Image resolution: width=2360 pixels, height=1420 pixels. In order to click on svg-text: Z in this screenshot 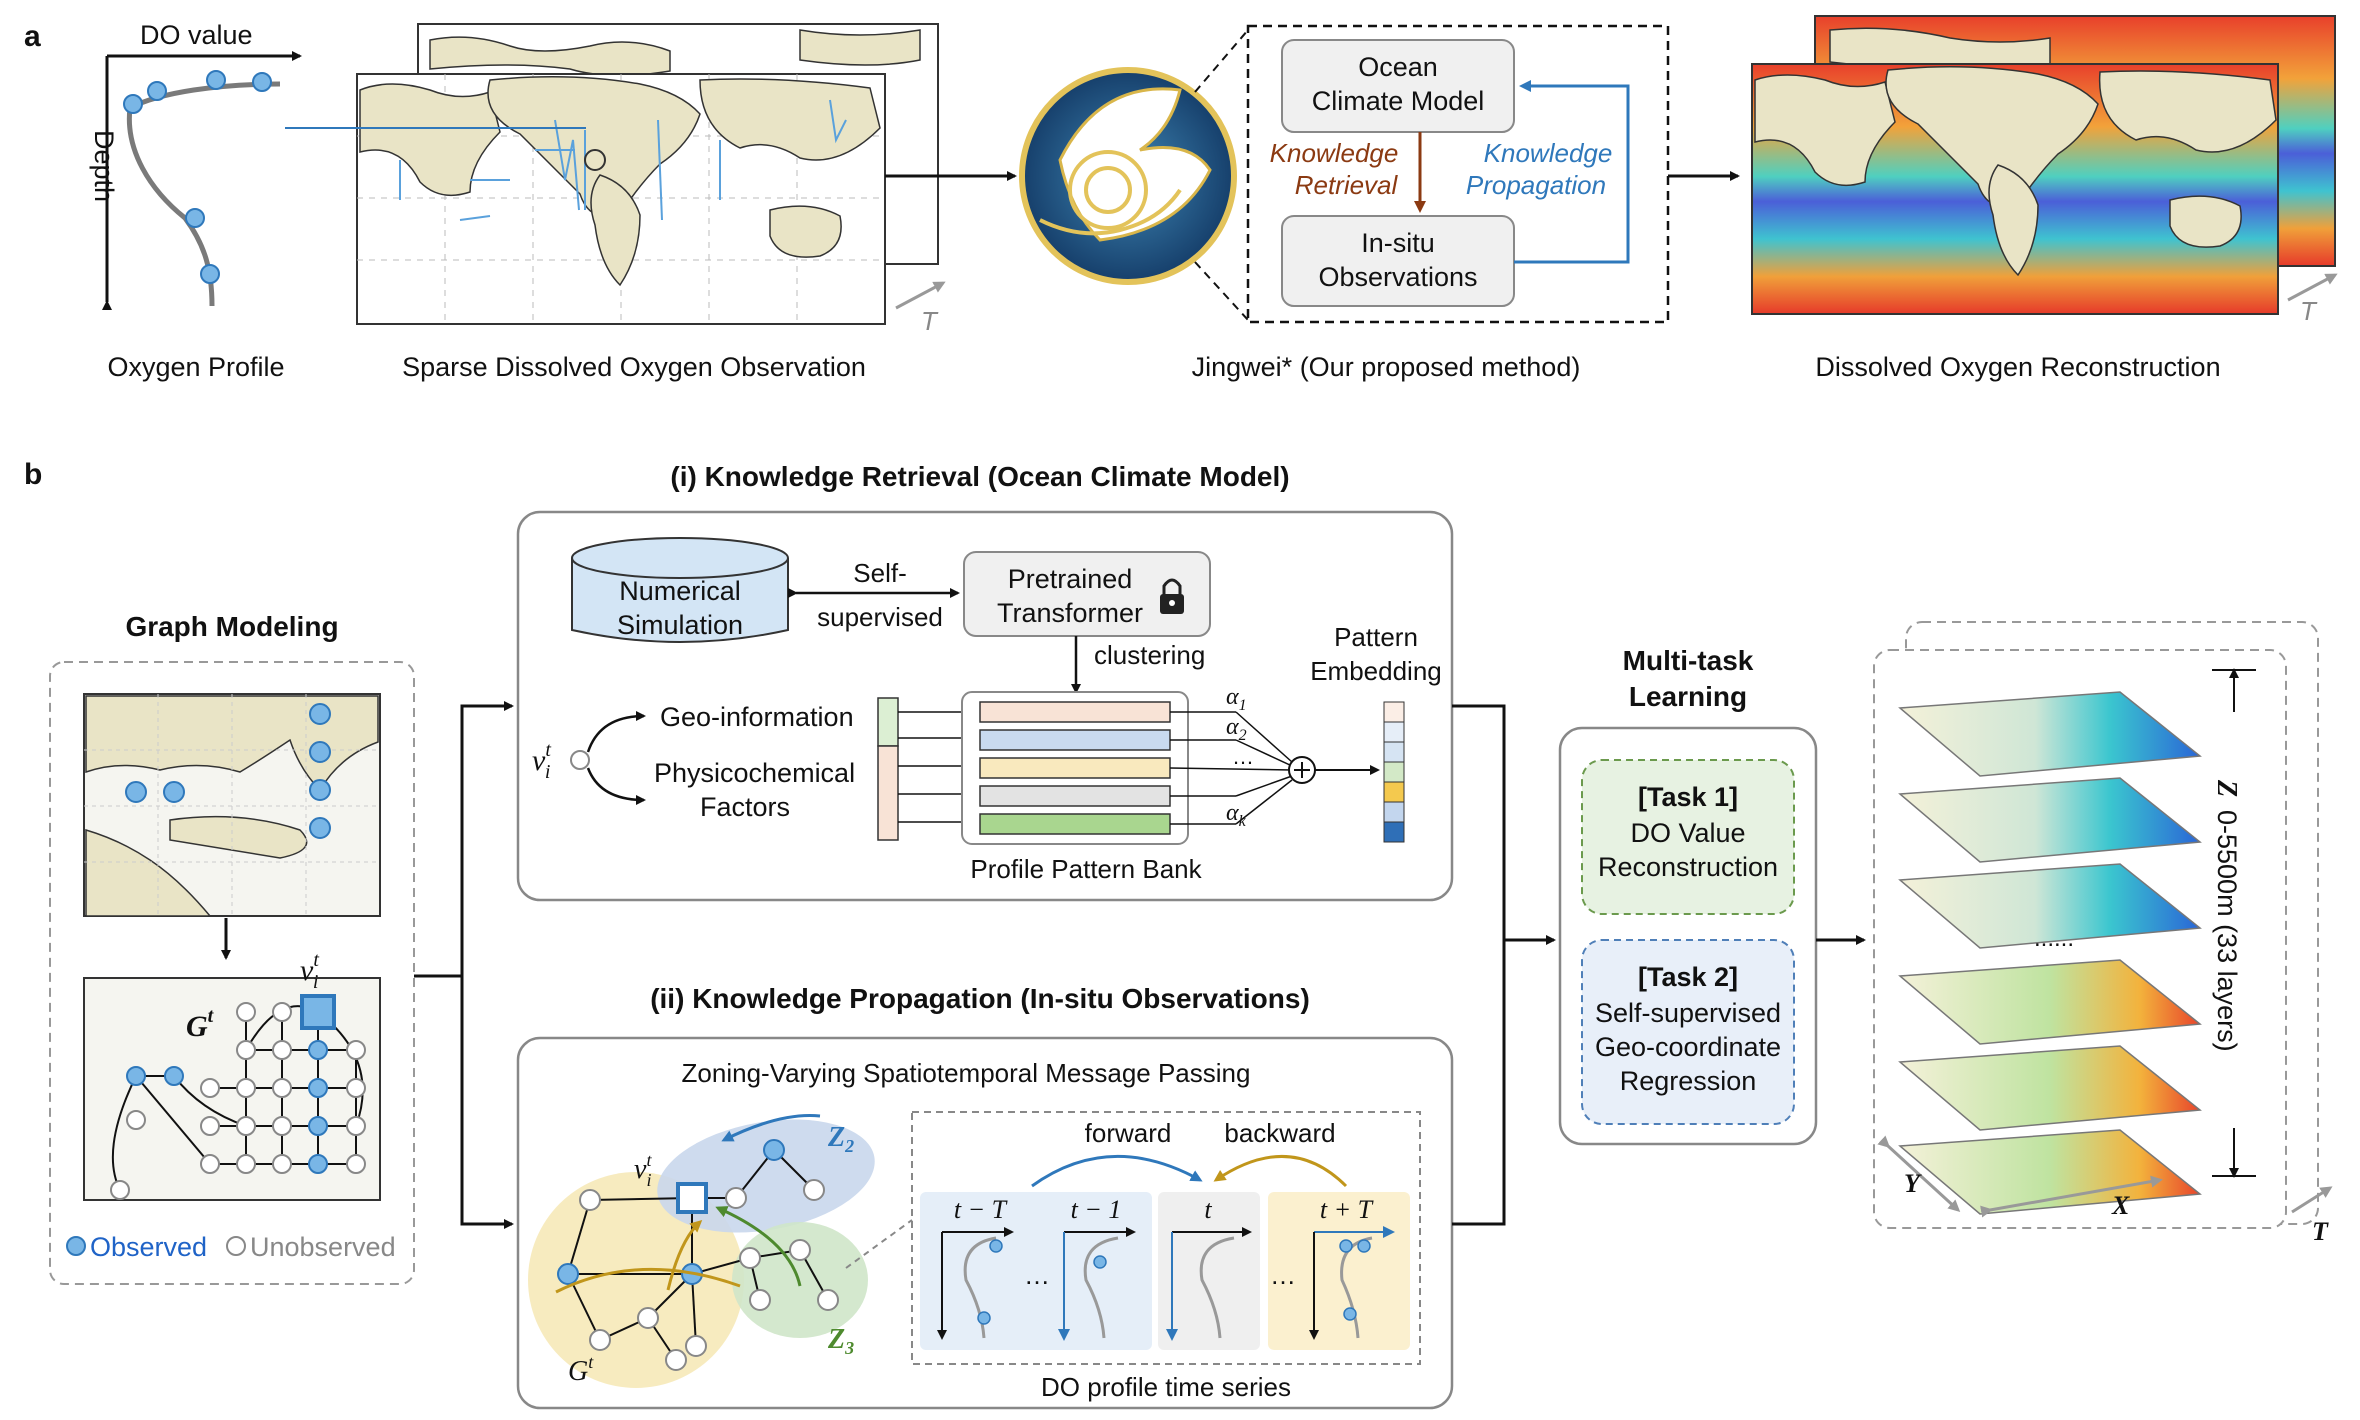, I will do `click(2226, 788)`.